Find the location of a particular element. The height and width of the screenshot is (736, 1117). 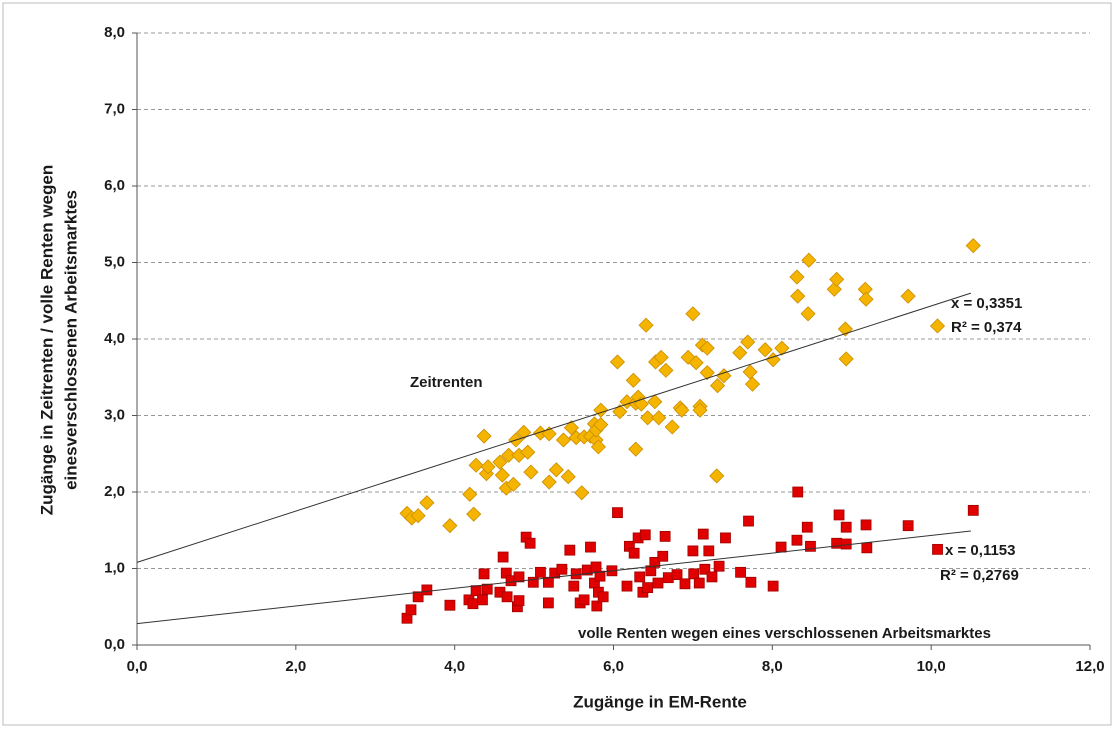

annotation: x = 0,3351 is located at coordinates (986, 303).